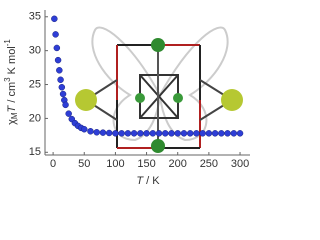 Image resolution: width=320 pixels, height=240 pixels. What do you see at coordinates (7, 79) in the screenshot?
I see `y-label-part: 3` at bounding box center [7, 79].